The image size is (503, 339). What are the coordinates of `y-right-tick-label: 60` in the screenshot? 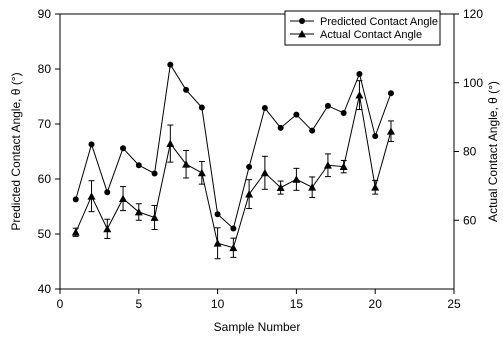 It's located at (470, 220).